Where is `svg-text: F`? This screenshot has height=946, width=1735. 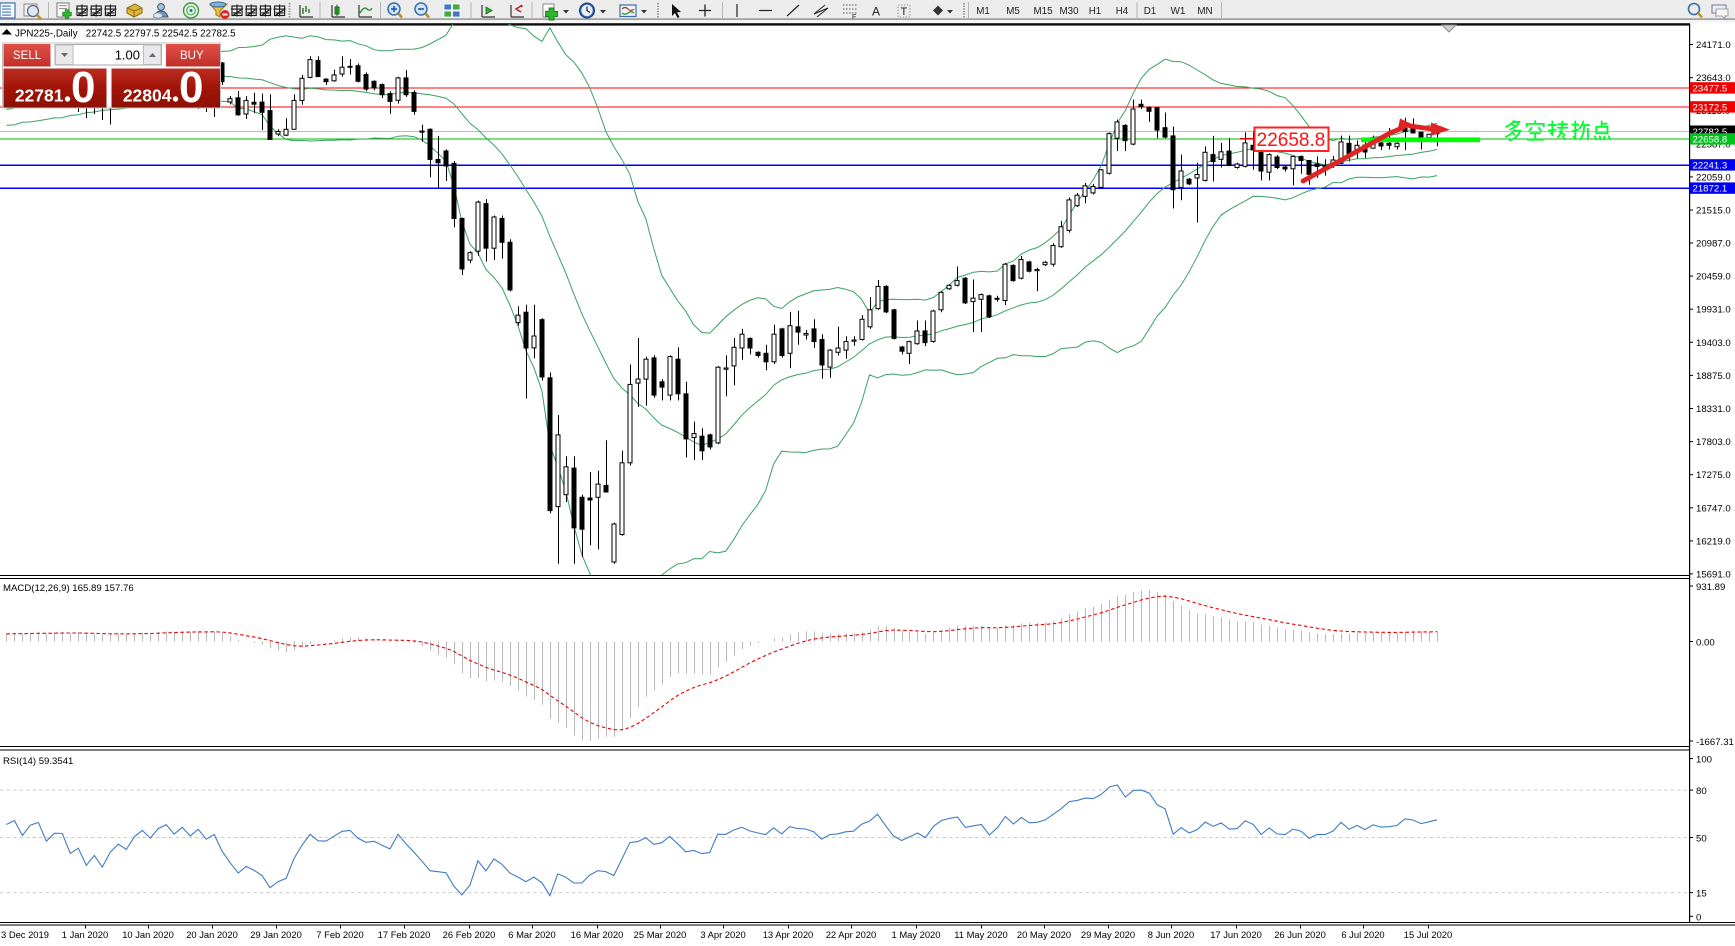 svg-text: F is located at coordinates (854, 17).